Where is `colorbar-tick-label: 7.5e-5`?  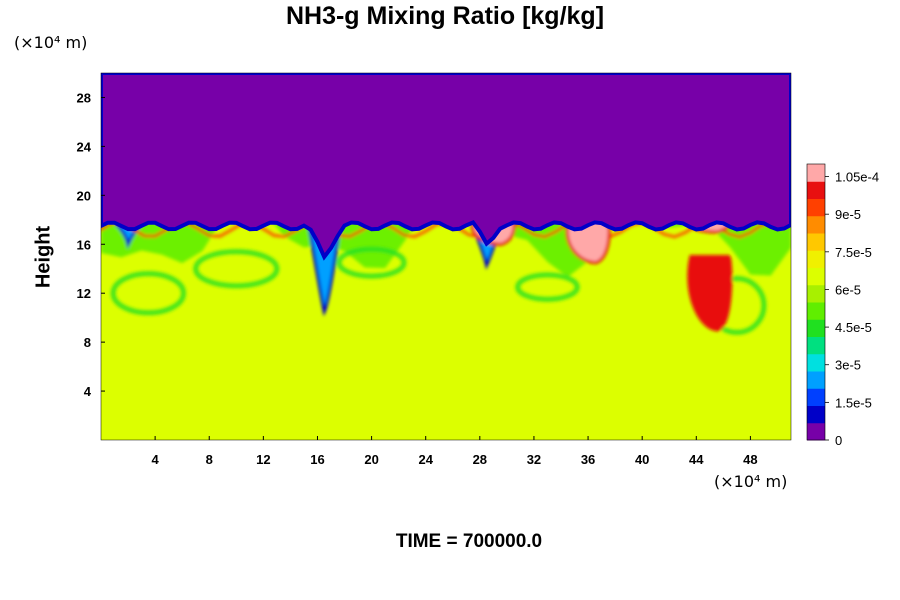 colorbar-tick-label: 7.5e-5 is located at coordinates (853, 252).